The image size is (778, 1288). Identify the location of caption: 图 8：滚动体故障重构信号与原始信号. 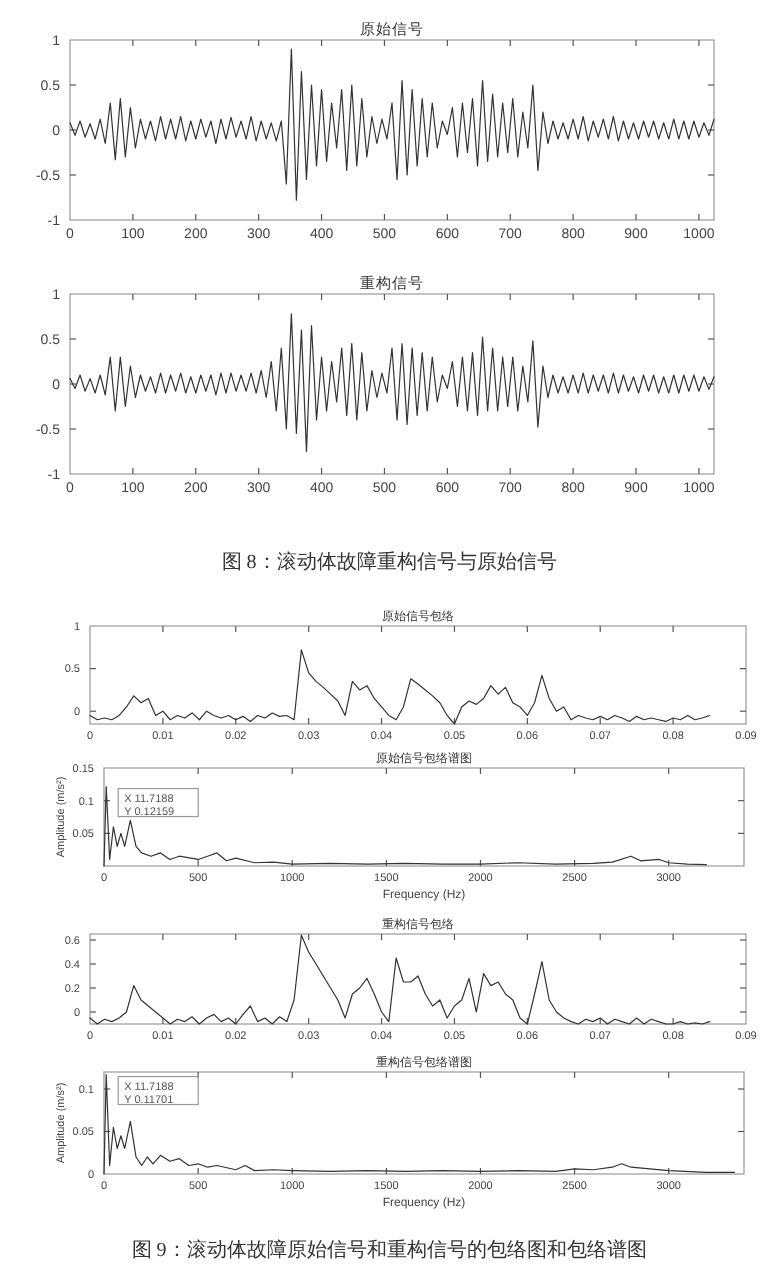
(389, 562).